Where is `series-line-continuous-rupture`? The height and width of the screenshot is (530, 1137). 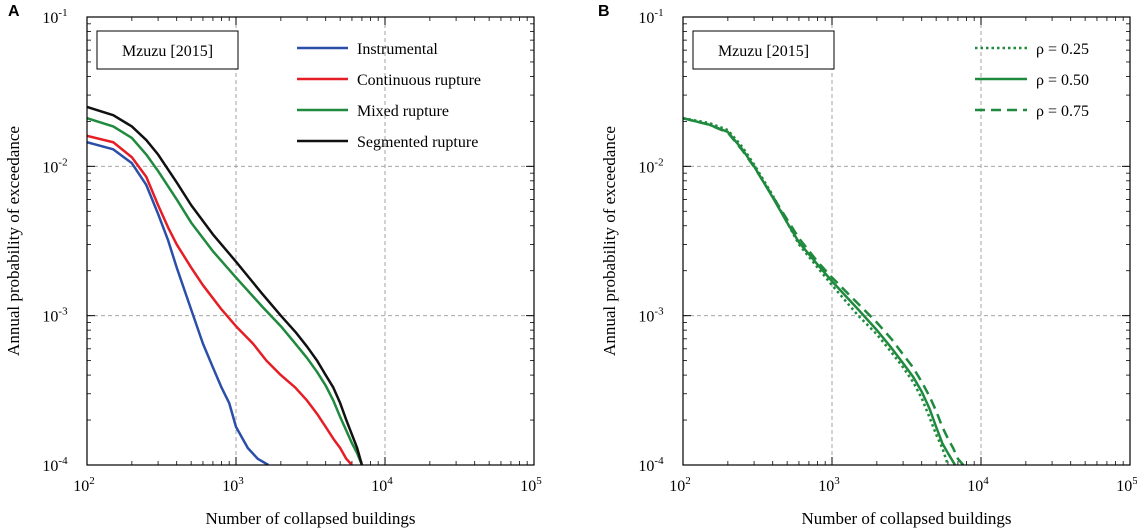
series-line-continuous-rupture is located at coordinates (220, 299).